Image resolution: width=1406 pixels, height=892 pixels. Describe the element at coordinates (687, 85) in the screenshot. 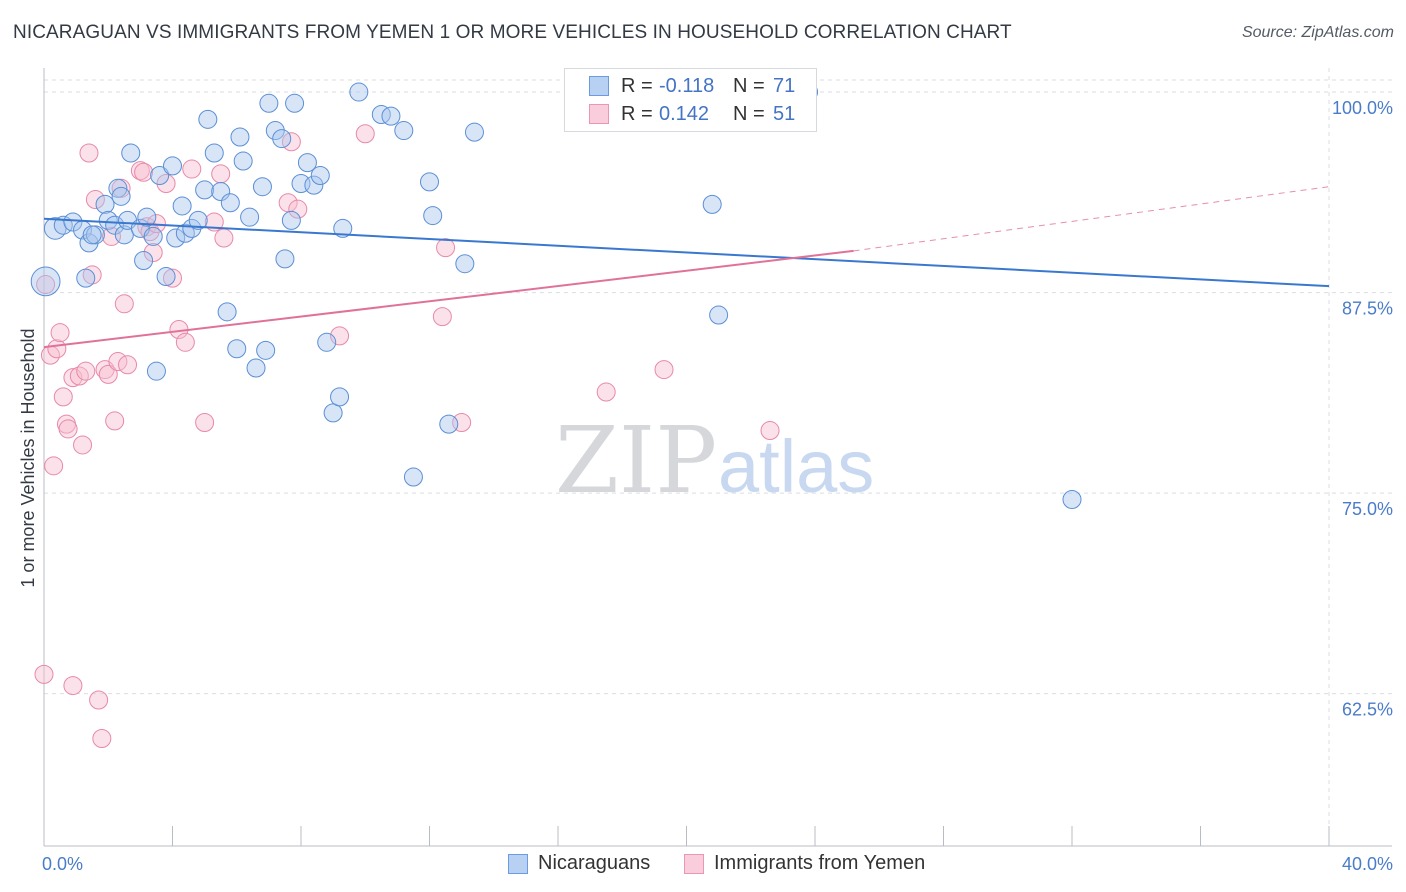

I see `legend-r-value: -0.118` at that location.